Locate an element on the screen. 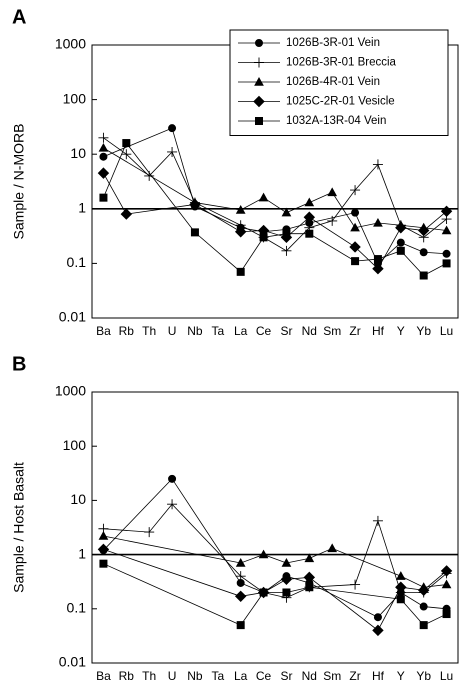  legend-label: 1026B-3R-01 Breccia is located at coordinates (341, 63).